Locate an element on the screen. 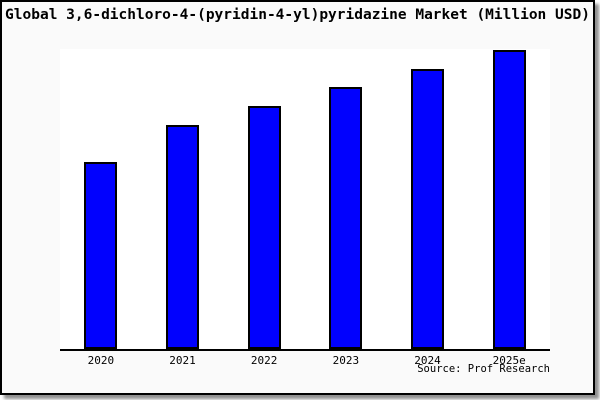  bar-slot-2020 is located at coordinates (101, 199).